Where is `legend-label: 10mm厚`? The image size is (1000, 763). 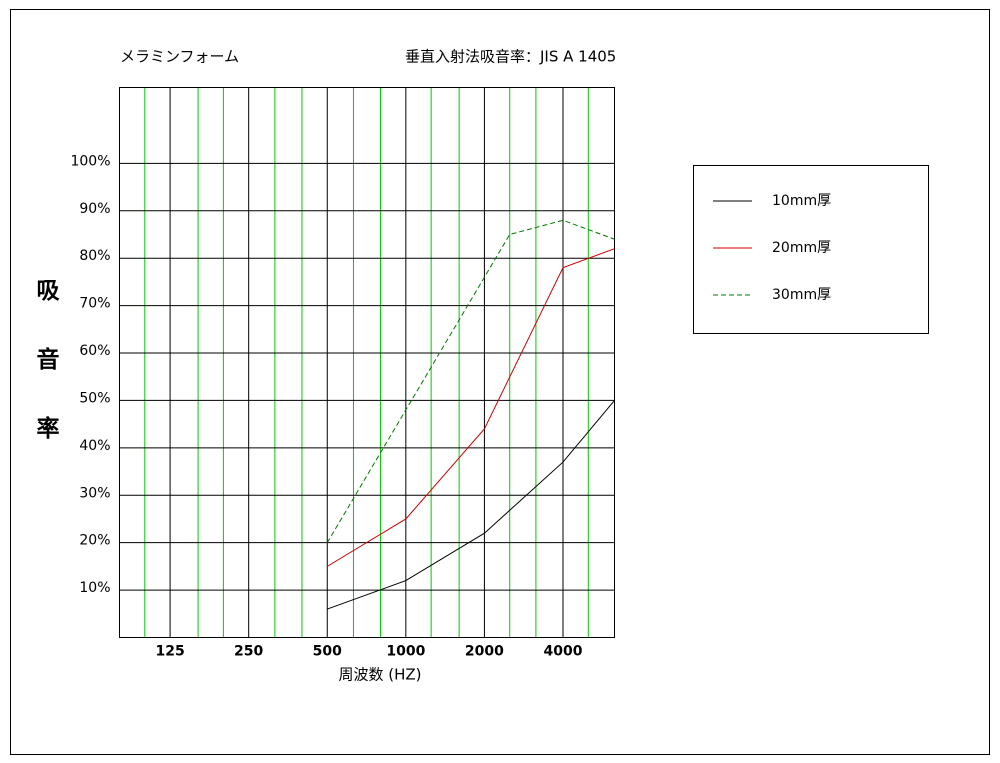 legend-label: 10mm厚 is located at coordinates (801, 201).